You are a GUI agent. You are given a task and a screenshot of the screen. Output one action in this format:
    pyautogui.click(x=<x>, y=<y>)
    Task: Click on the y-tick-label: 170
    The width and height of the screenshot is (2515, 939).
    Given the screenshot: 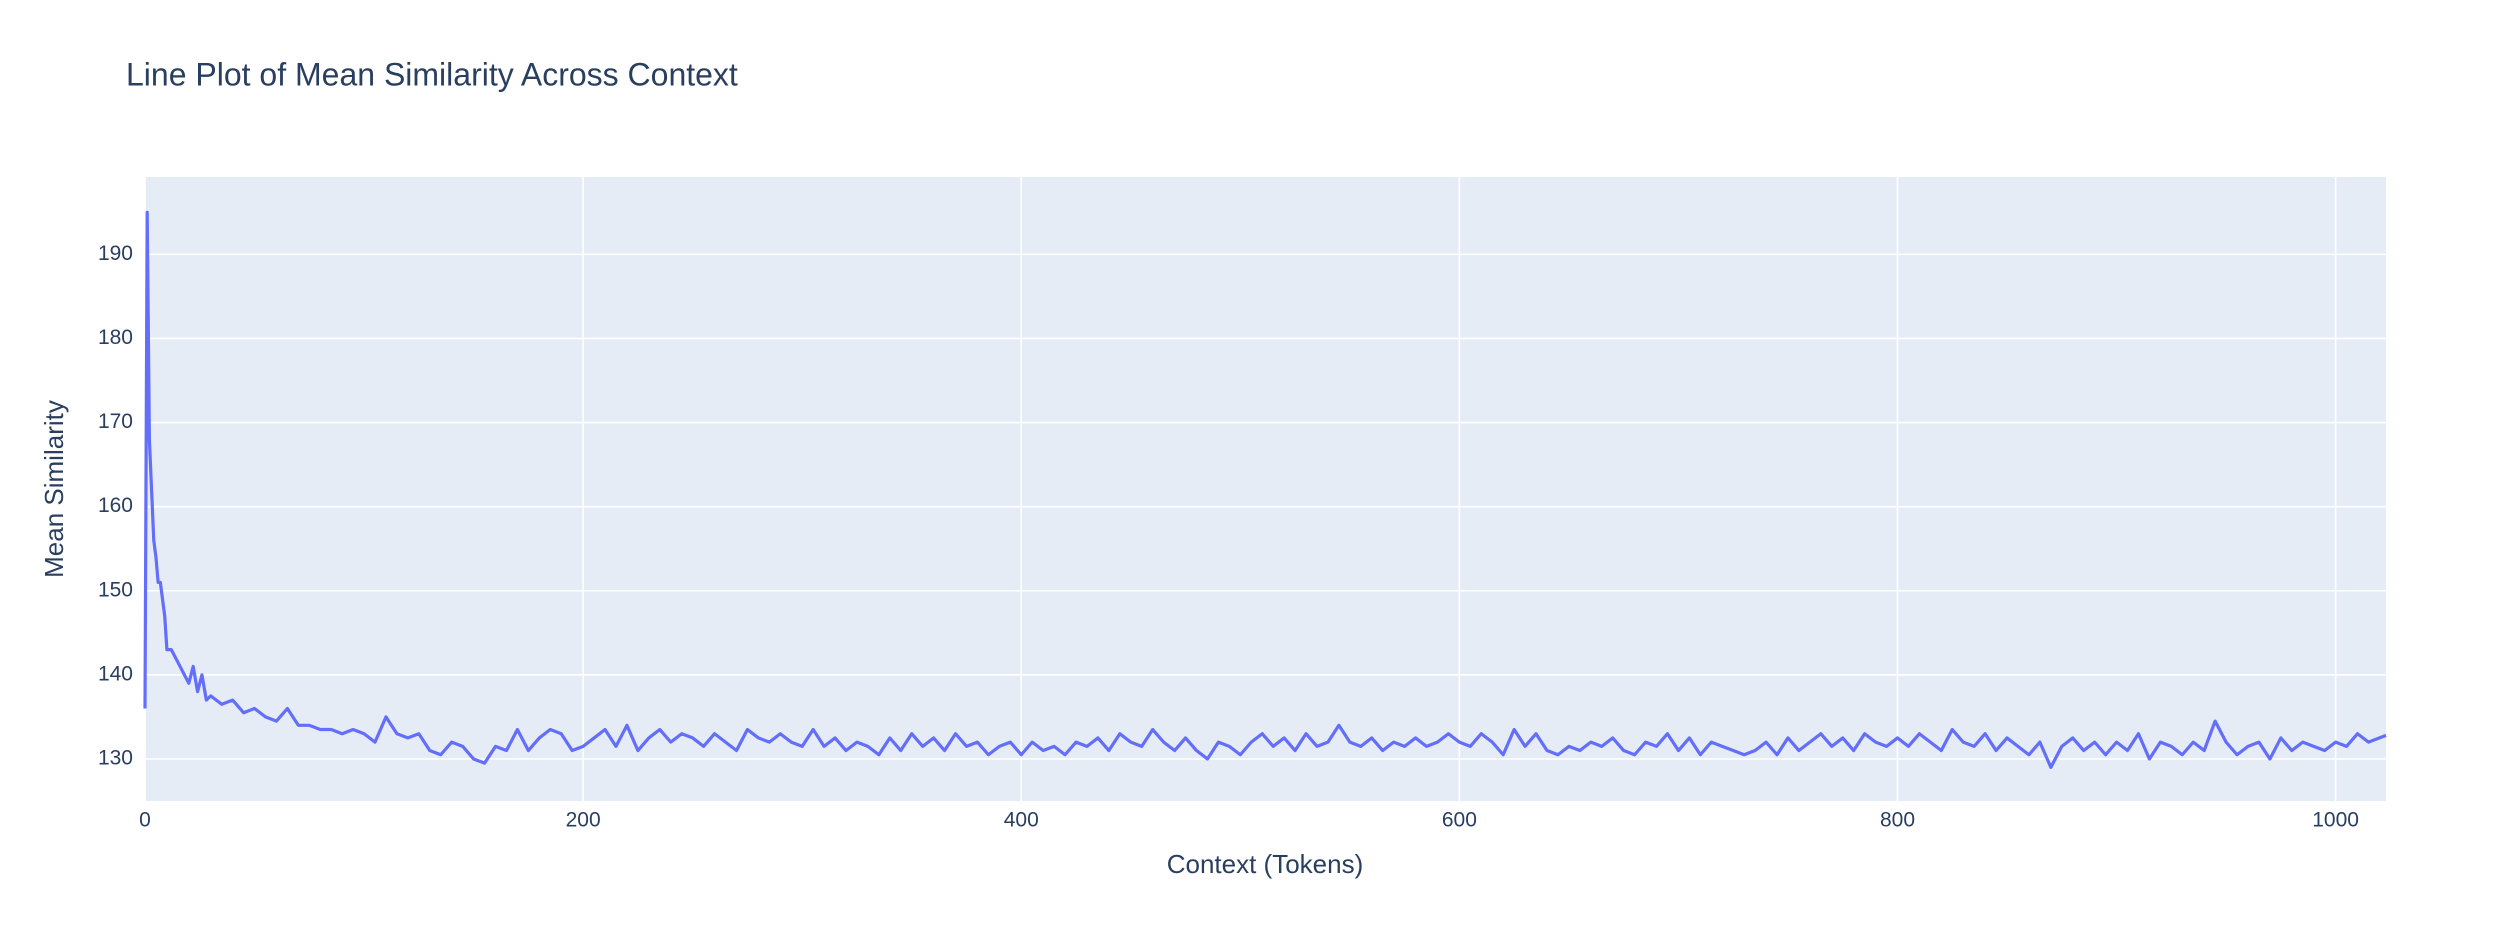 What is the action you would take?
    pyautogui.click(x=115, y=421)
    